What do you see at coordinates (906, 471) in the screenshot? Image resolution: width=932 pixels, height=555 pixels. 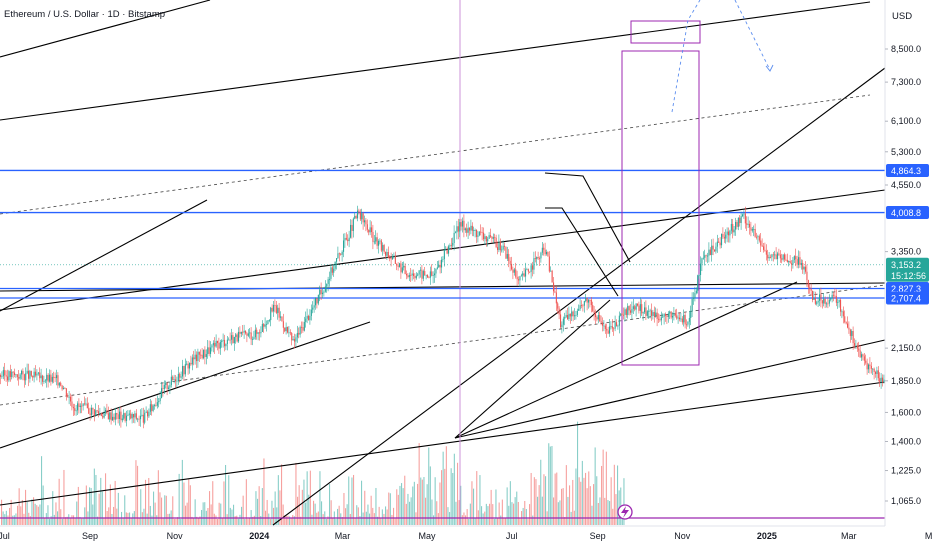 I see `price-tick-label: 1,225.0` at bounding box center [906, 471].